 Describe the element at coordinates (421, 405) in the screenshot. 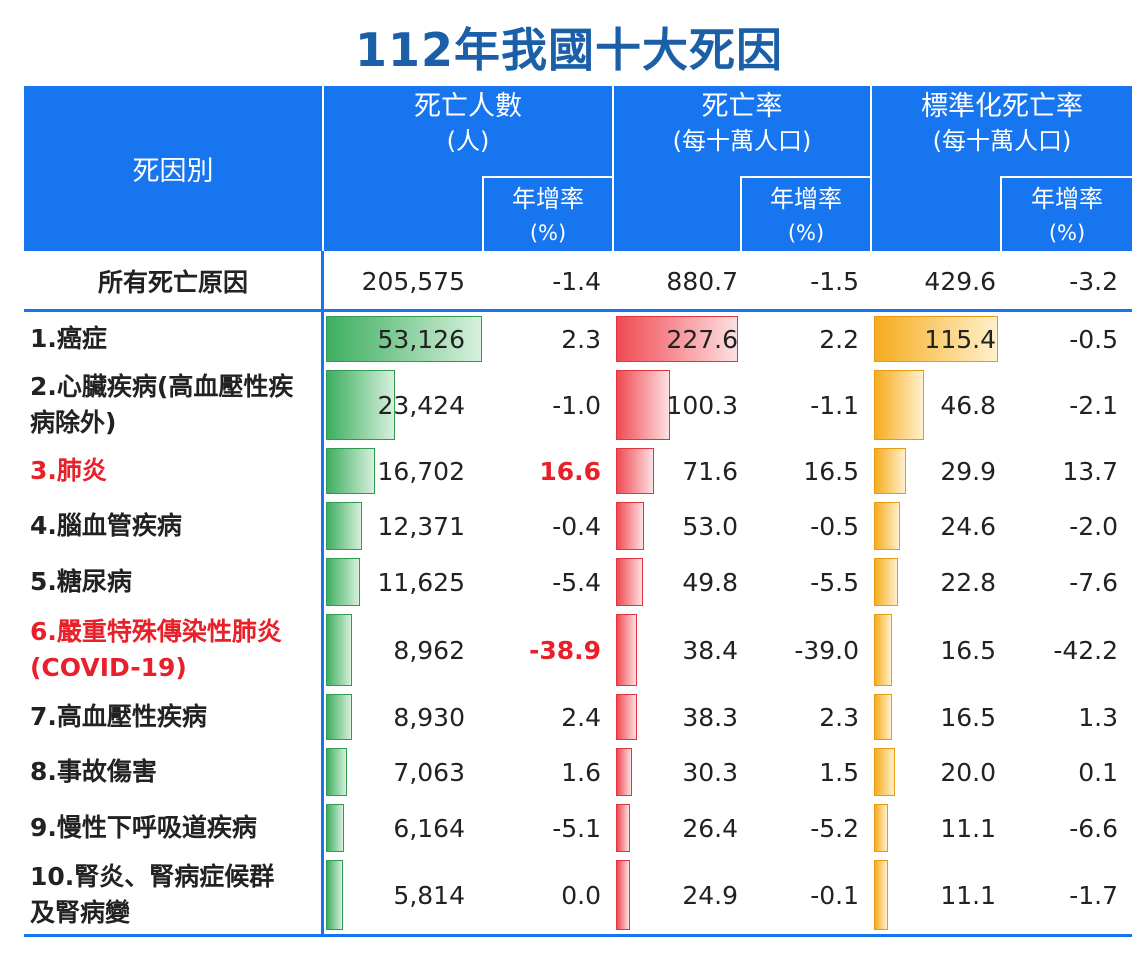

I see `deaths-value: 23,424` at that location.